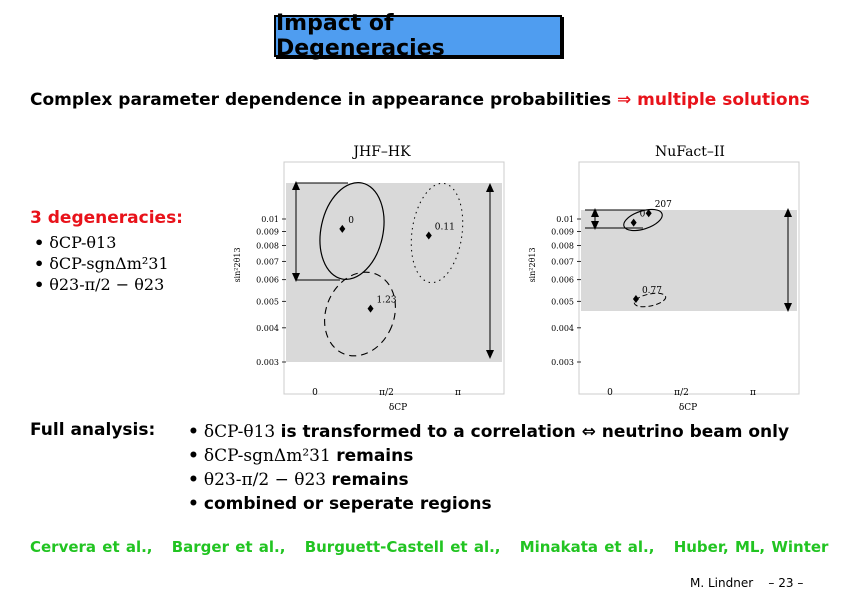  I want to click on headline-highlight: multiple solutions, so click(723, 100).